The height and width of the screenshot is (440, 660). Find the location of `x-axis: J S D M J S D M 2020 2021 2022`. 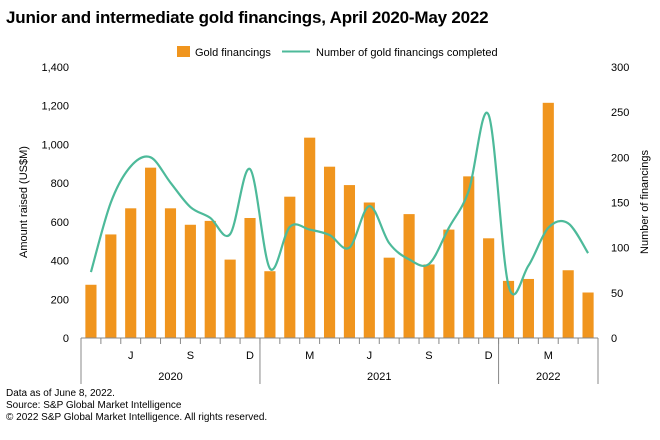

x-axis: J S D M J S D M 2020 2021 2022 is located at coordinates (339, 360).